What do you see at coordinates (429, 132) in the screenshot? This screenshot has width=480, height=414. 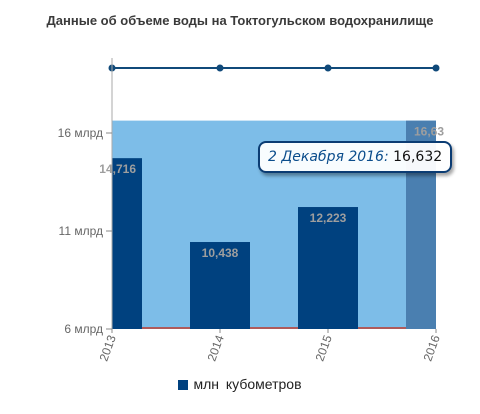 I see `bar-label-2016: 16,63` at bounding box center [429, 132].